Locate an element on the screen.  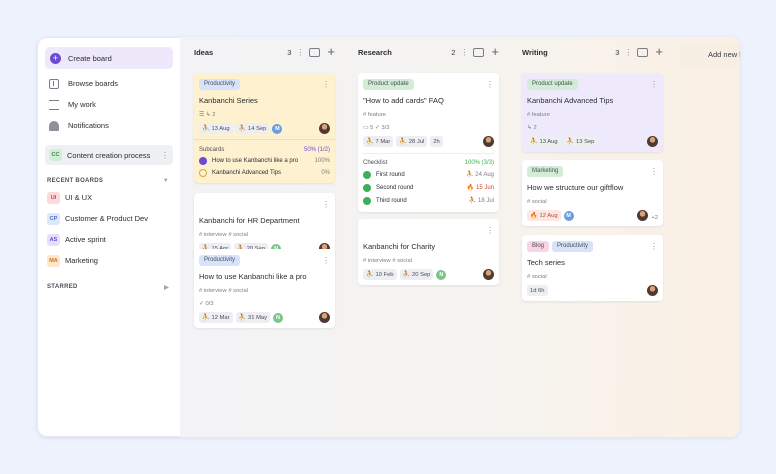
date-text: 13 Aug is located at coordinates (220, 128).